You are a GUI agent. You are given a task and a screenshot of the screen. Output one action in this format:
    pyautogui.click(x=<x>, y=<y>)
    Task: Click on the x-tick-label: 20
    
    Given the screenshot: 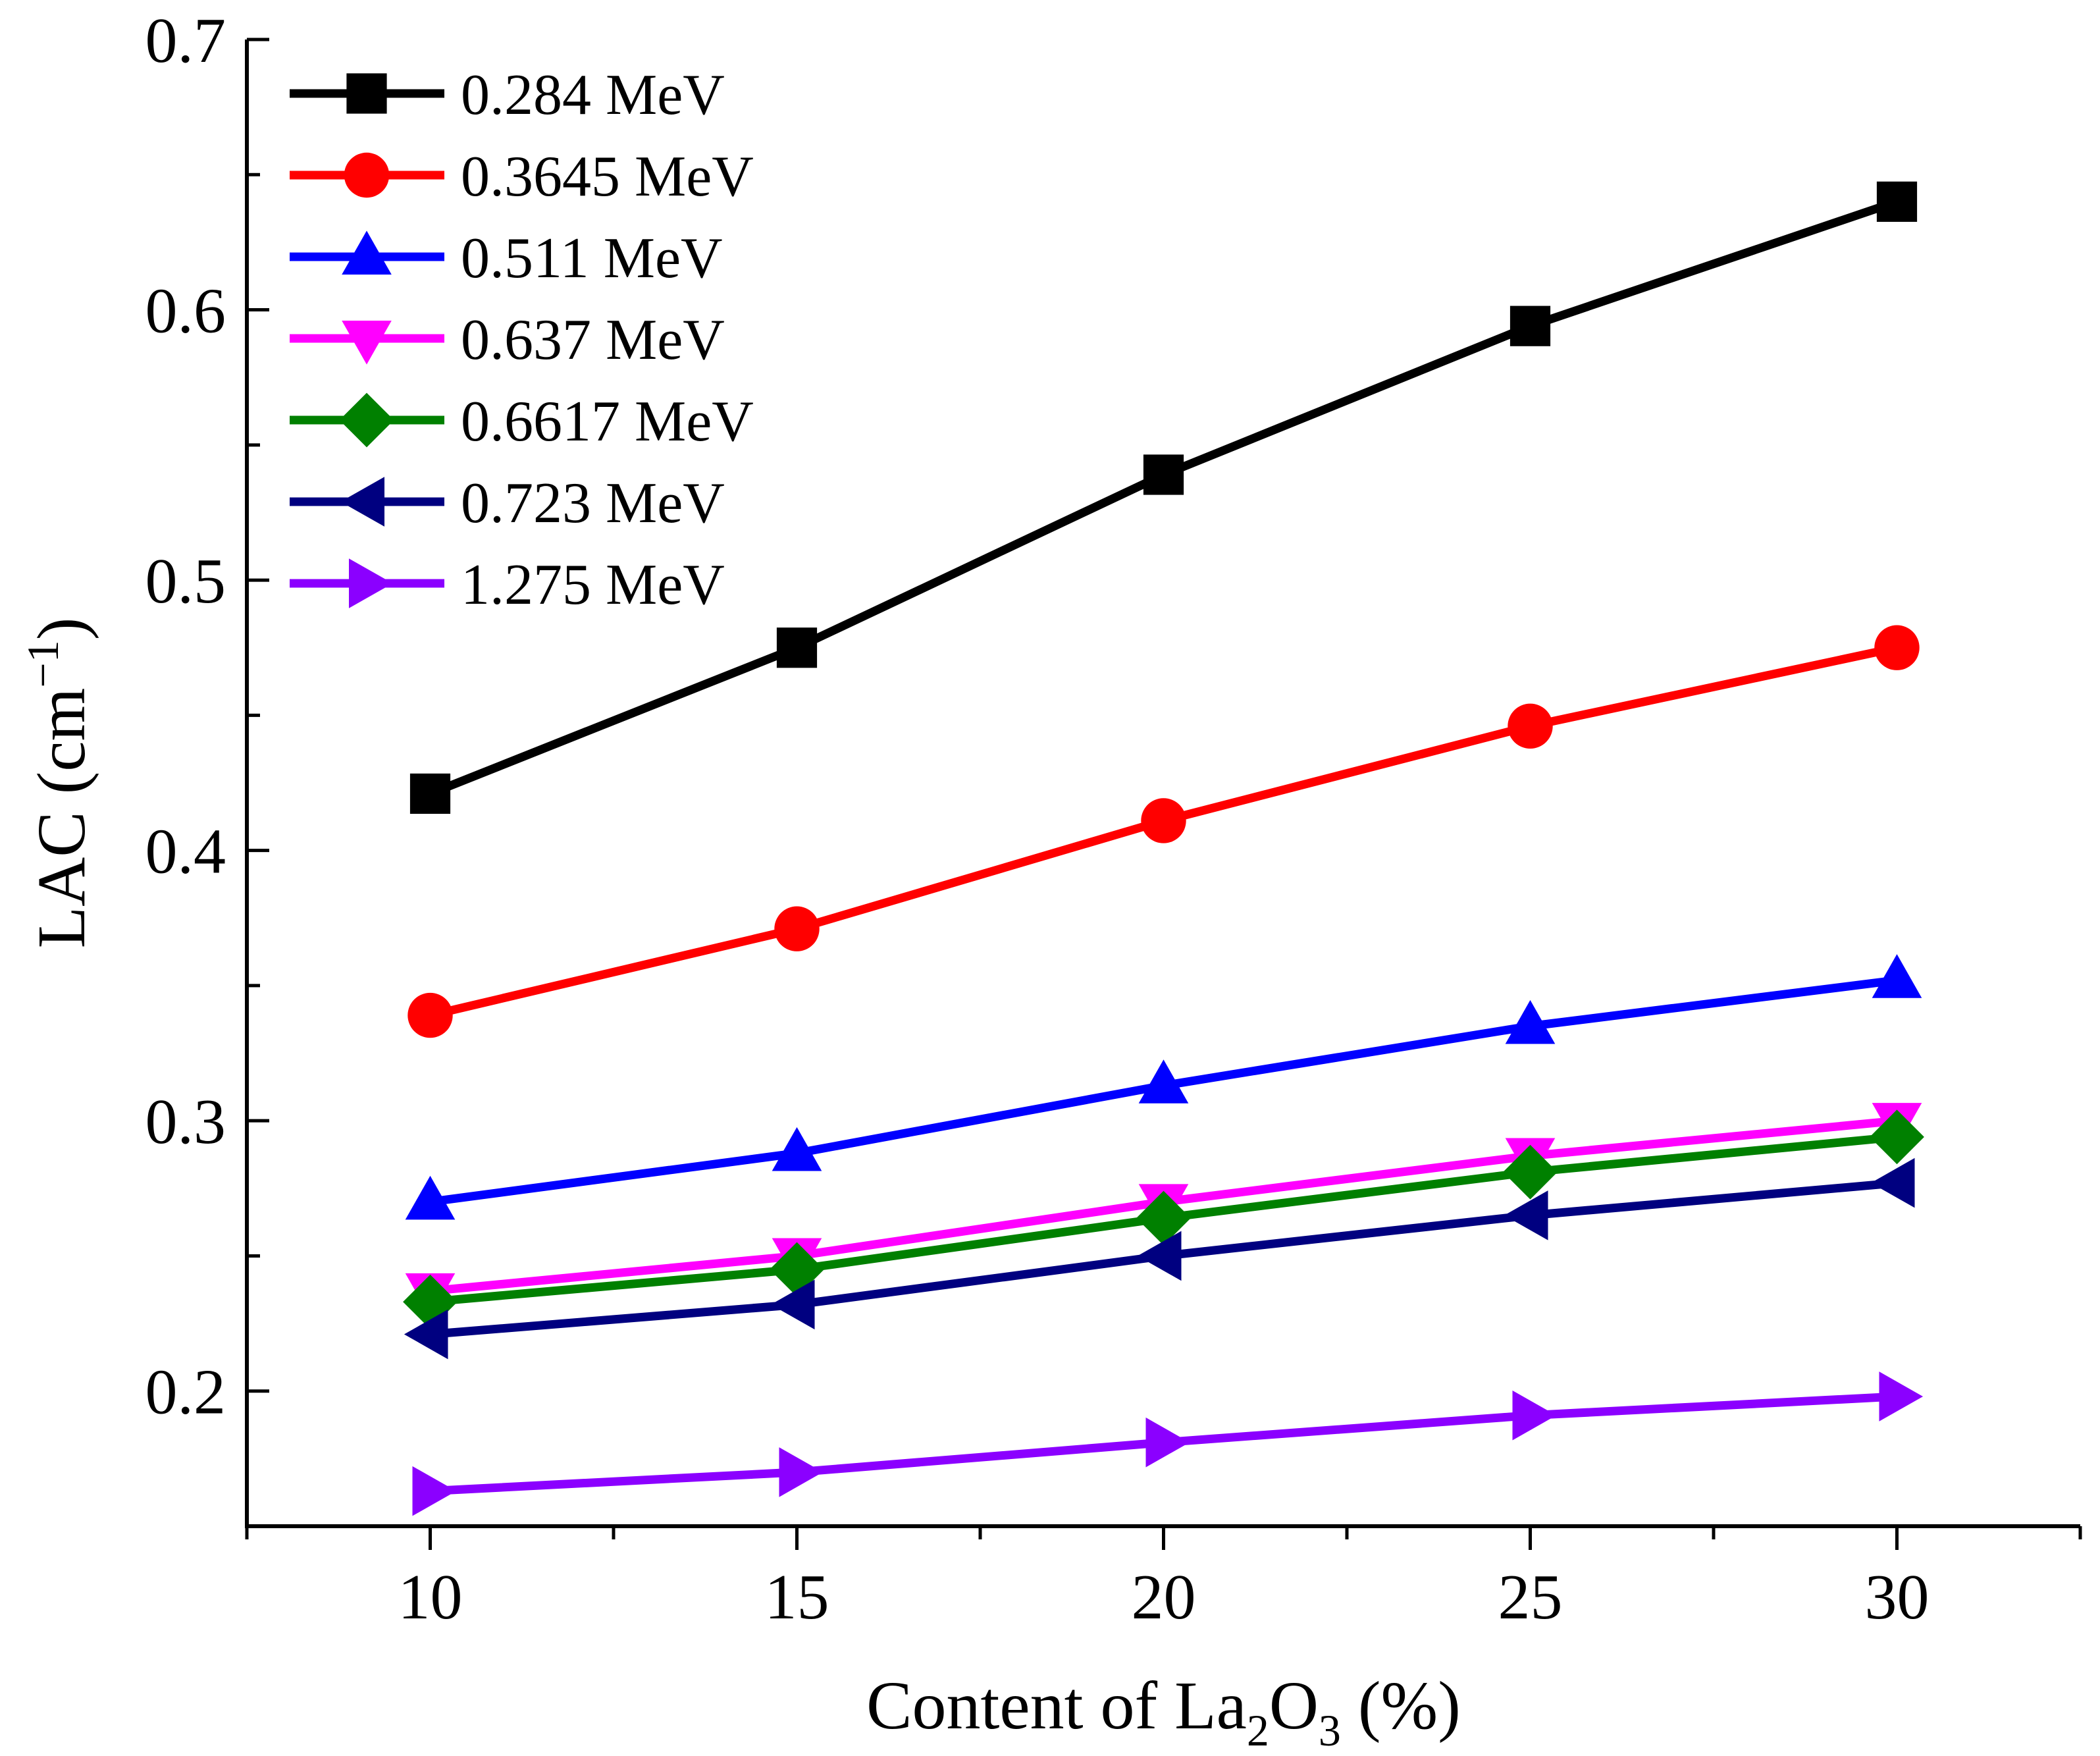 What is the action you would take?
    pyautogui.click(x=1164, y=1597)
    